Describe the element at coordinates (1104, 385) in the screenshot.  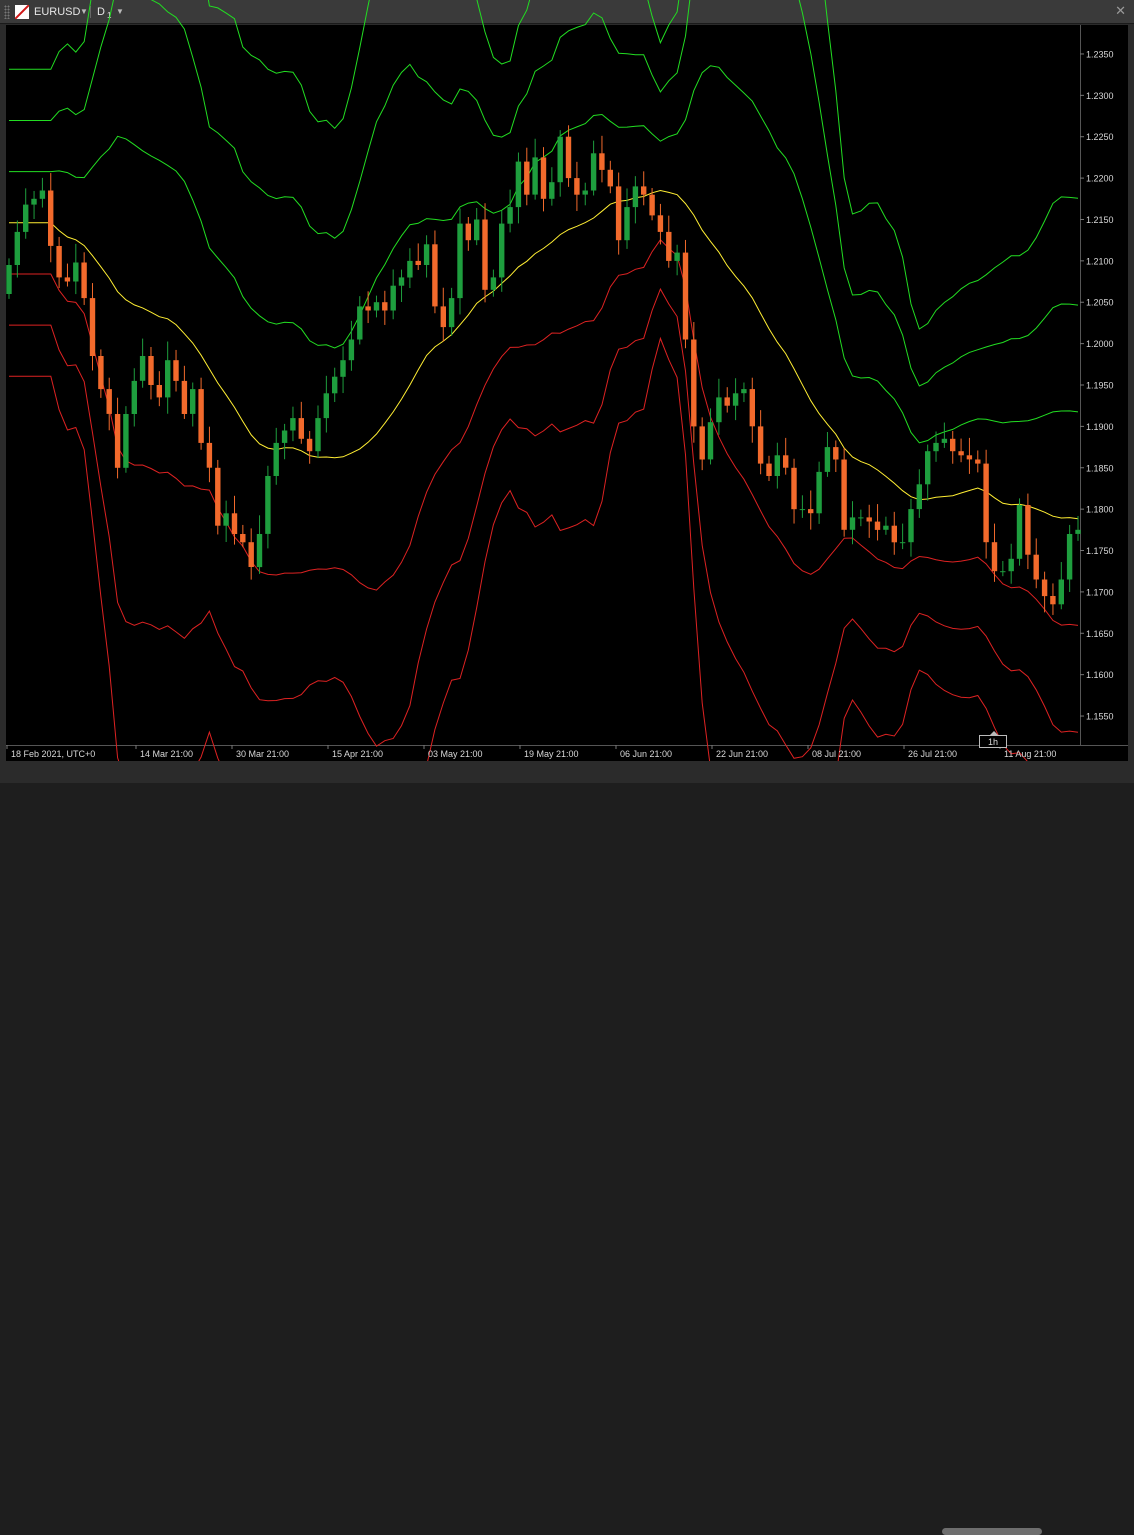
I see `price-axis` at that location.